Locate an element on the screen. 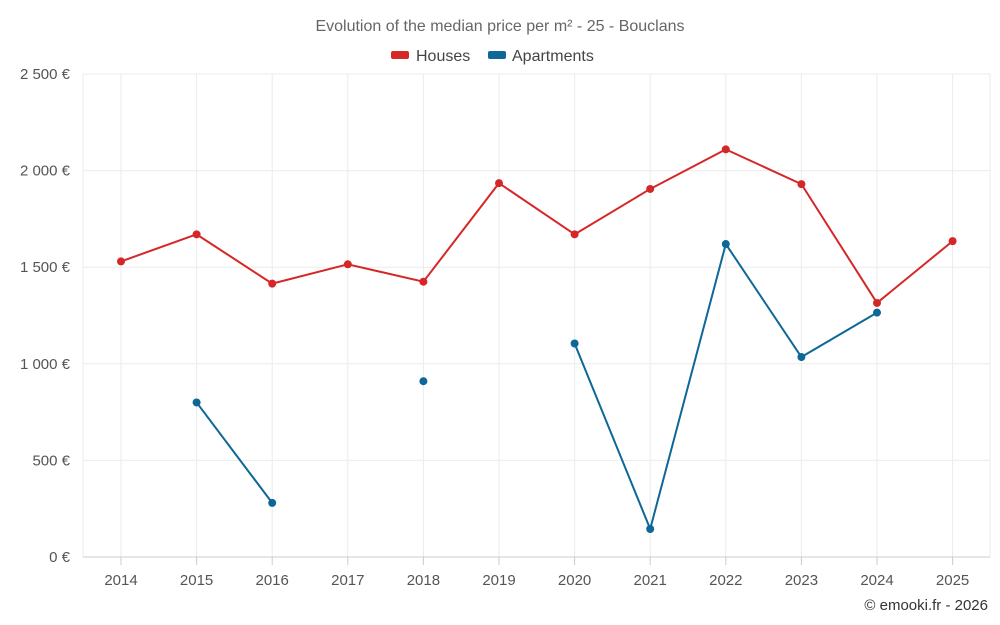  y-tick-label: 2 500 € is located at coordinates (45, 74).